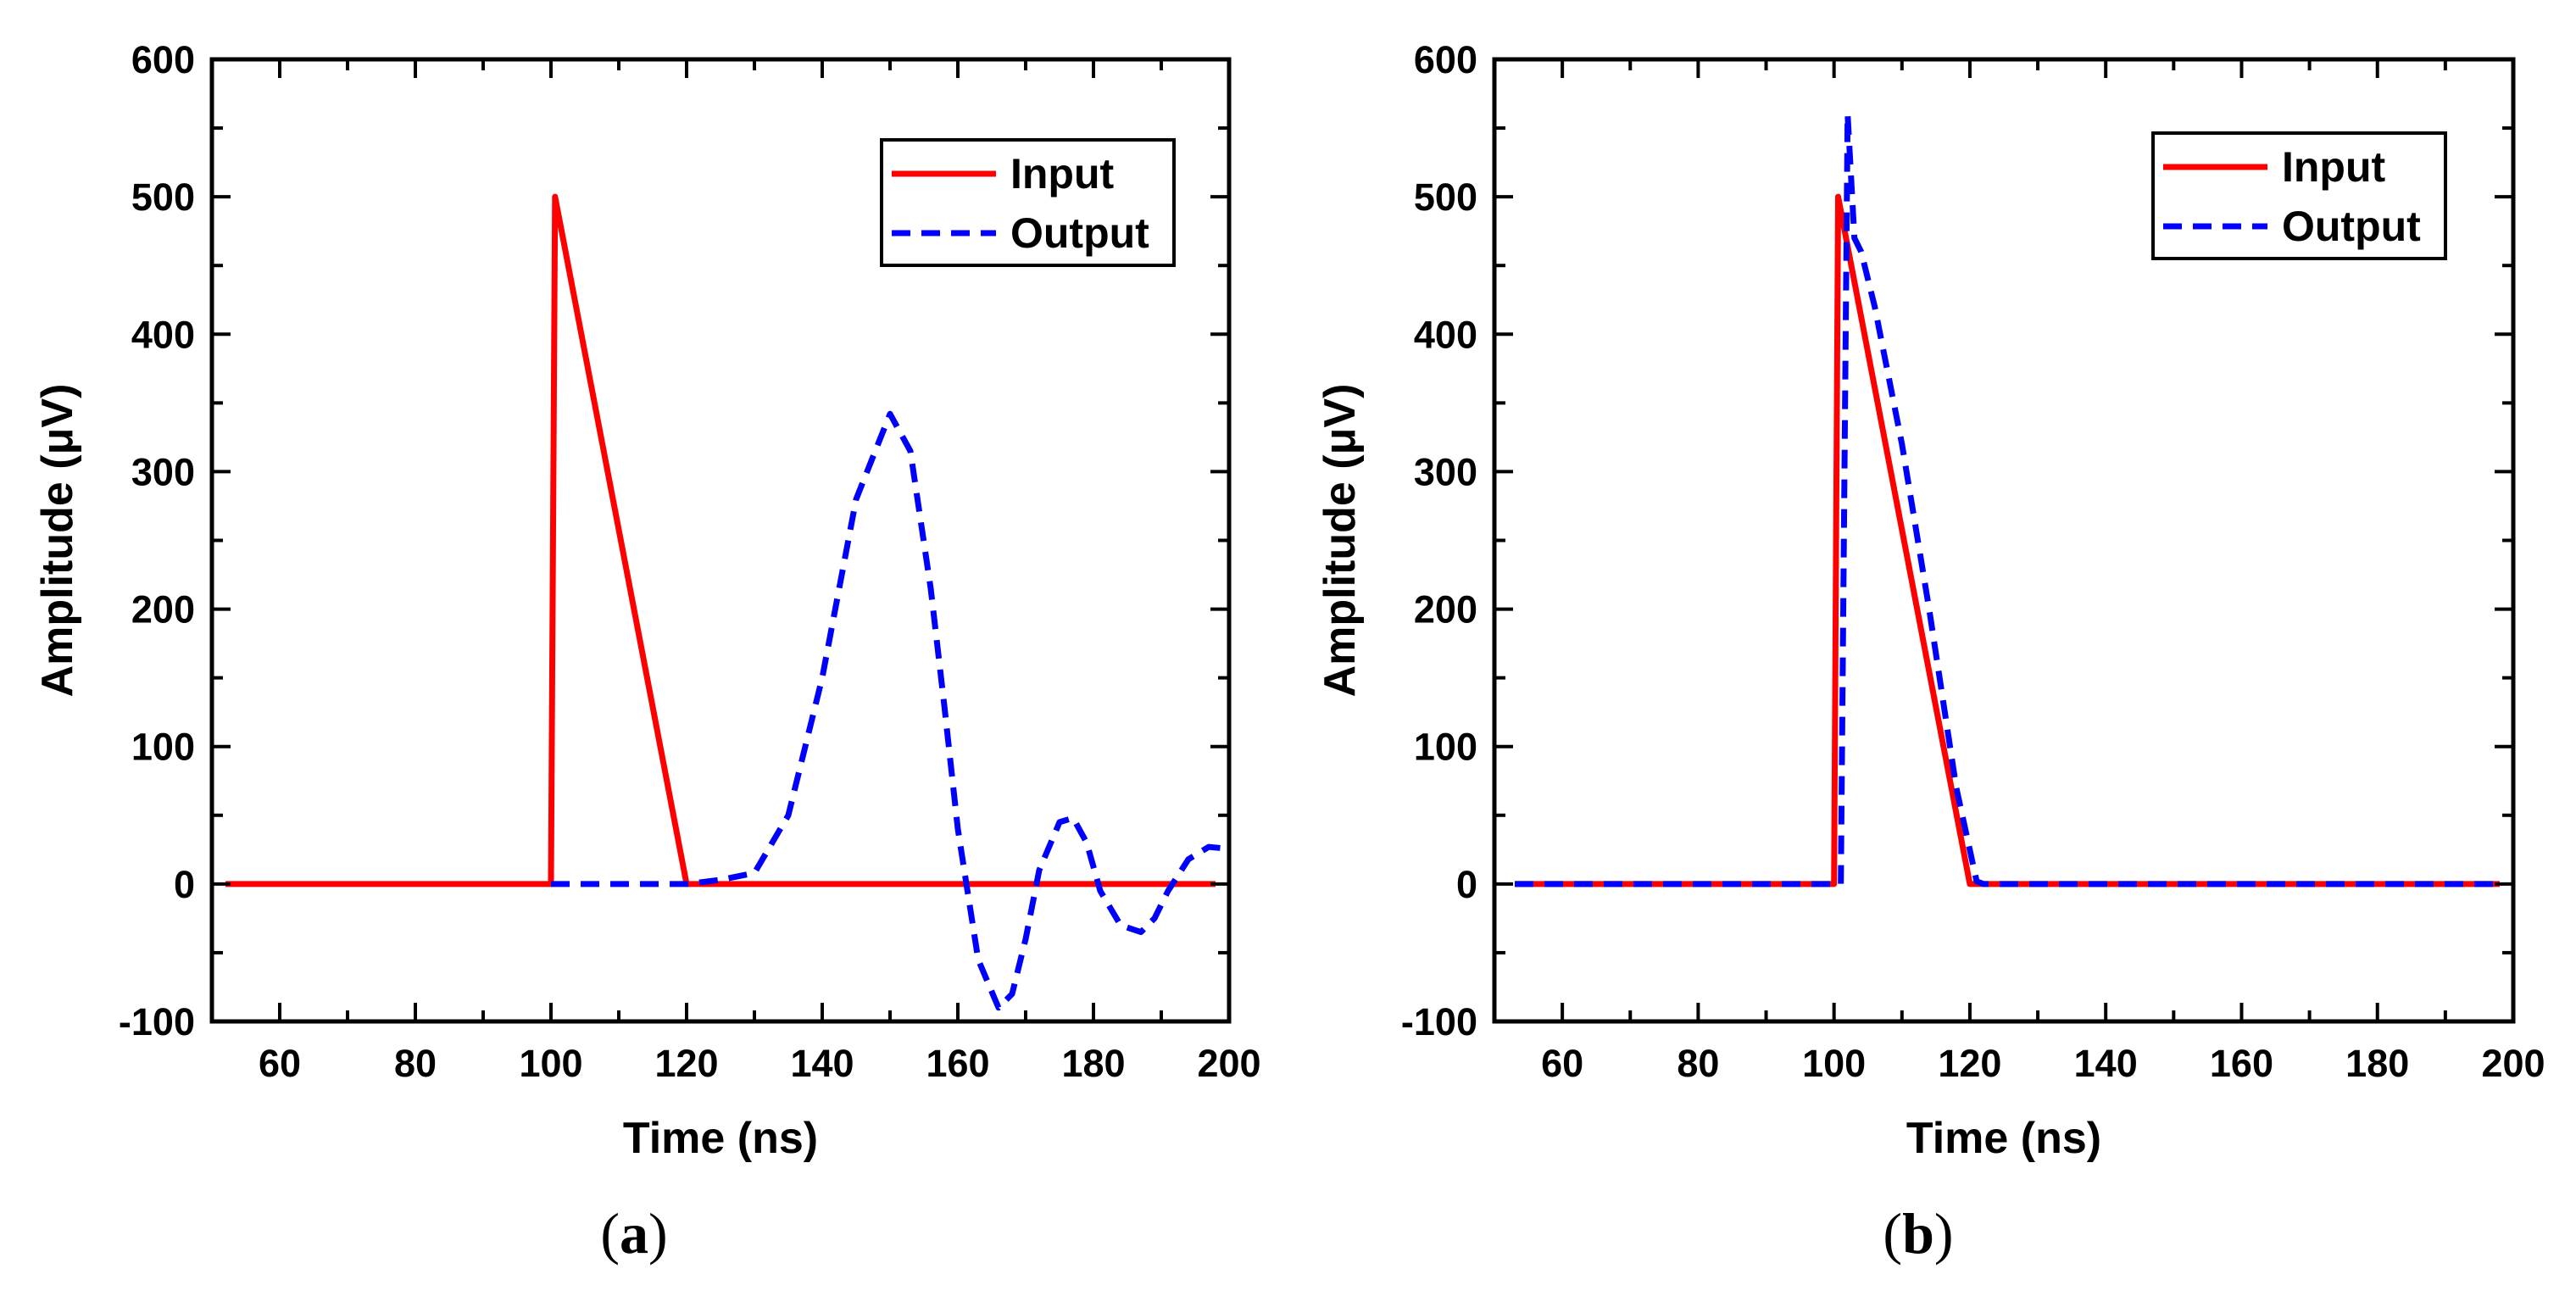 The width and height of the screenshot is (2576, 1302). What do you see at coordinates (887, 710) in the screenshot?
I see `series-output-line` at bounding box center [887, 710].